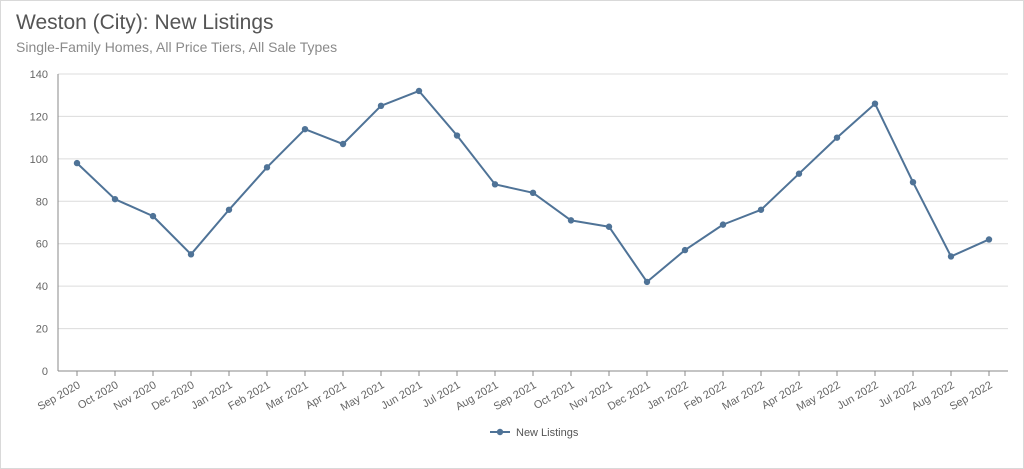  I want to click on x-tick-label: Feb 2021, so click(249, 396).